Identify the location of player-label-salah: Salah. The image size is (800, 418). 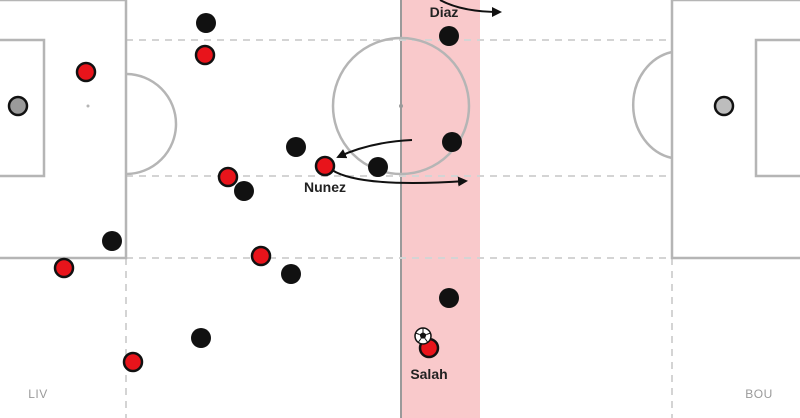
(428, 374).